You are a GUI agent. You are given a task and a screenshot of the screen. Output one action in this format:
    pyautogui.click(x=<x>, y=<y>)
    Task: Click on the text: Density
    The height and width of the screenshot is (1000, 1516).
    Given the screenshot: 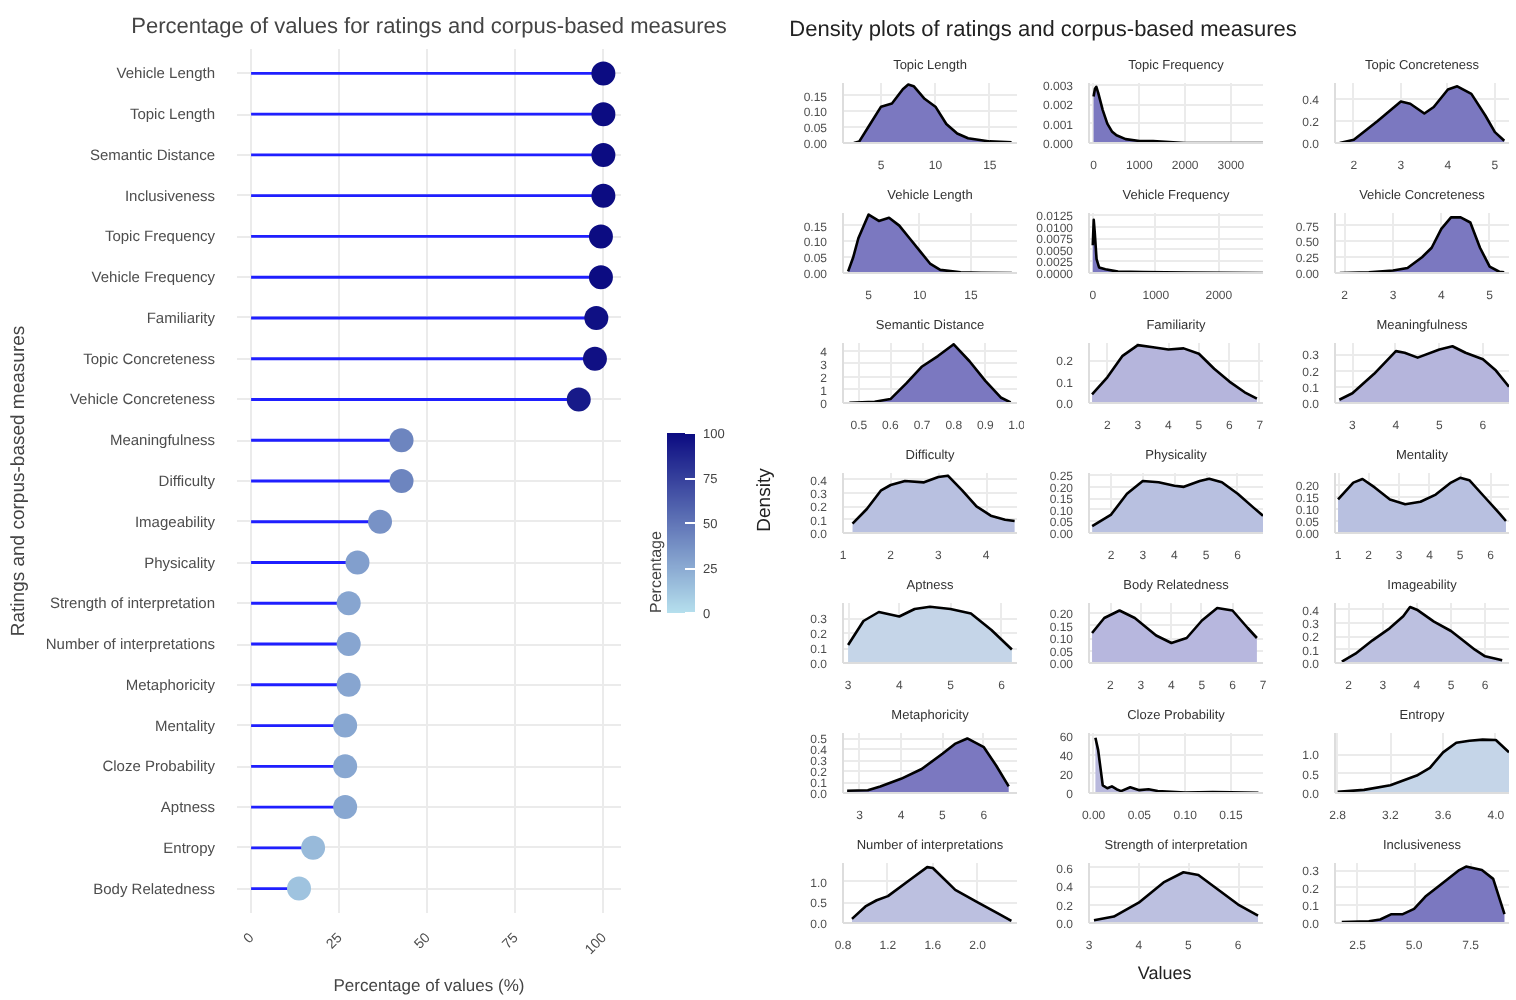 What is the action you would take?
    pyautogui.click(x=765, y=499)
    